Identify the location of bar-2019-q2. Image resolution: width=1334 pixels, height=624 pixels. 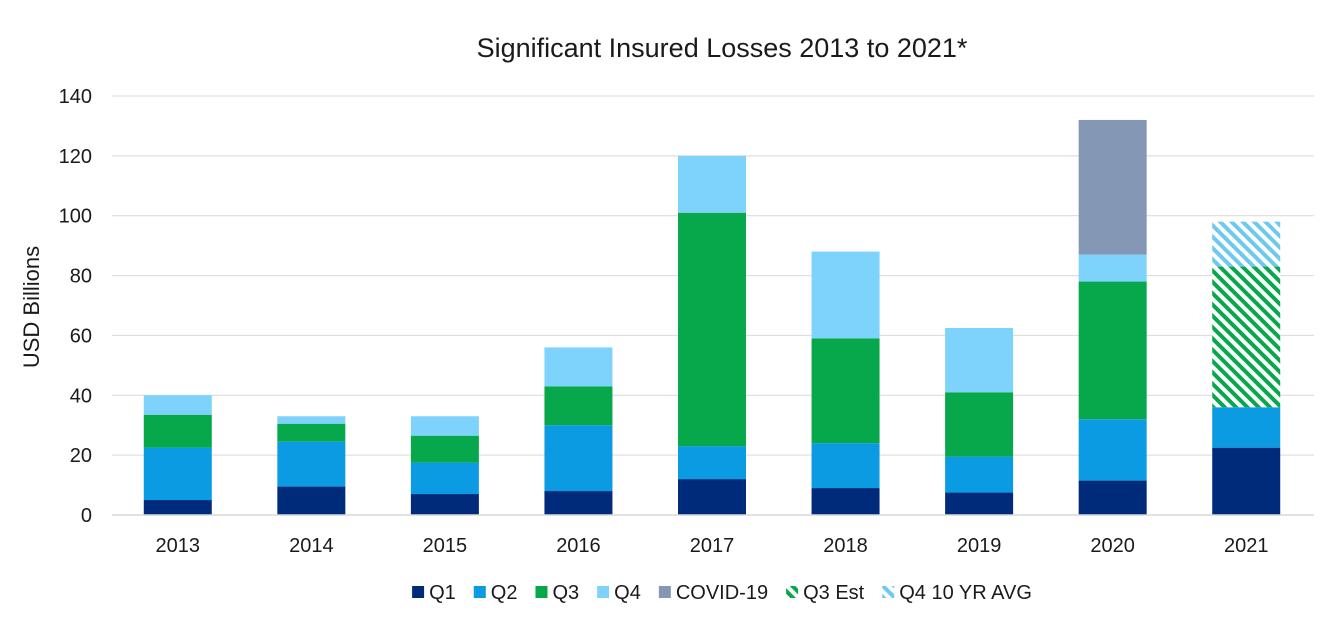
(979, 474).